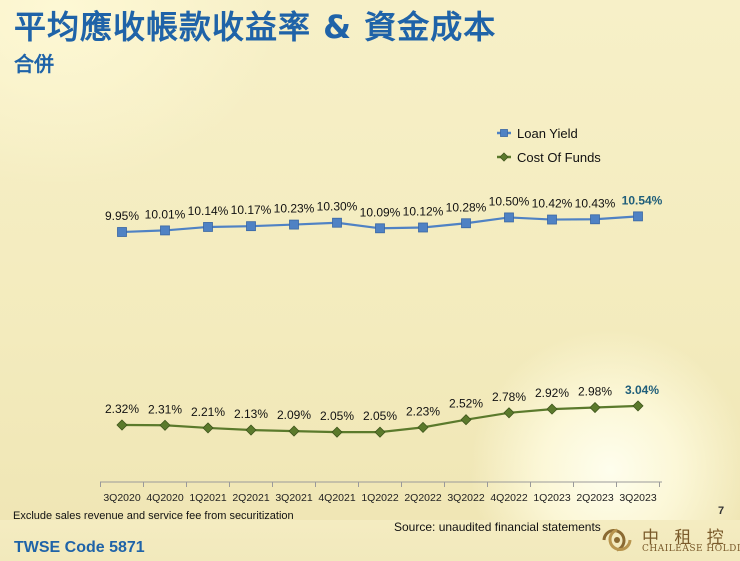 This screenshot has height=561, width=740. I want to click on x-tick-label-4Q2020: 4Q2020, so click(165, 498).